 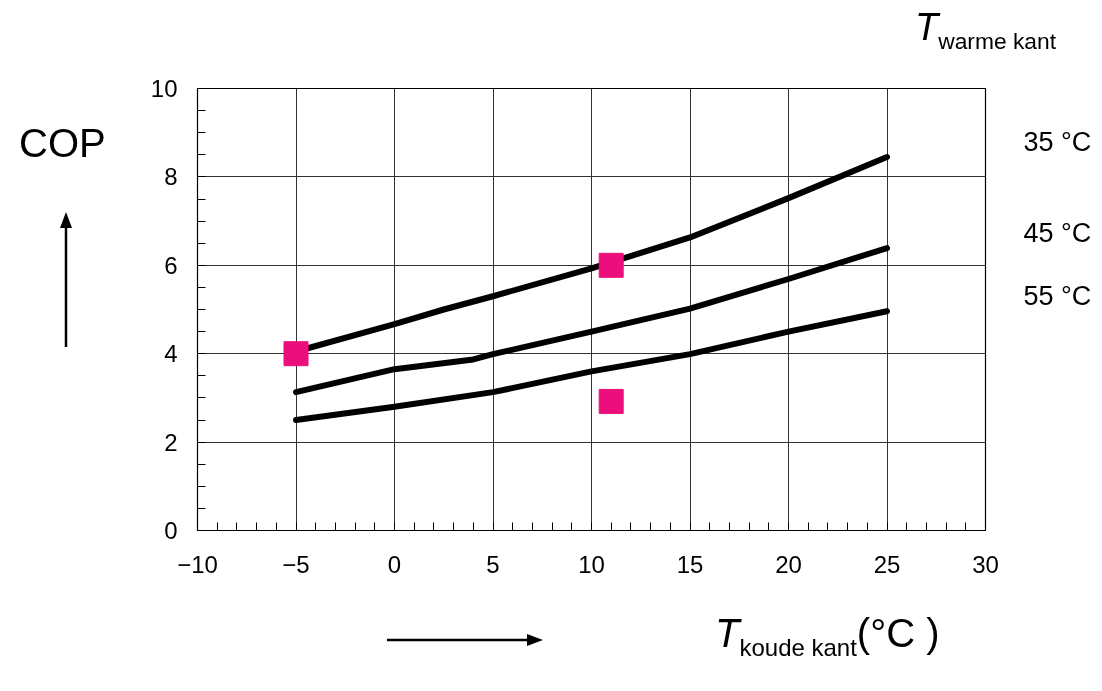 I want to click on x-tick-label: 5, so click(x=493, y=564).